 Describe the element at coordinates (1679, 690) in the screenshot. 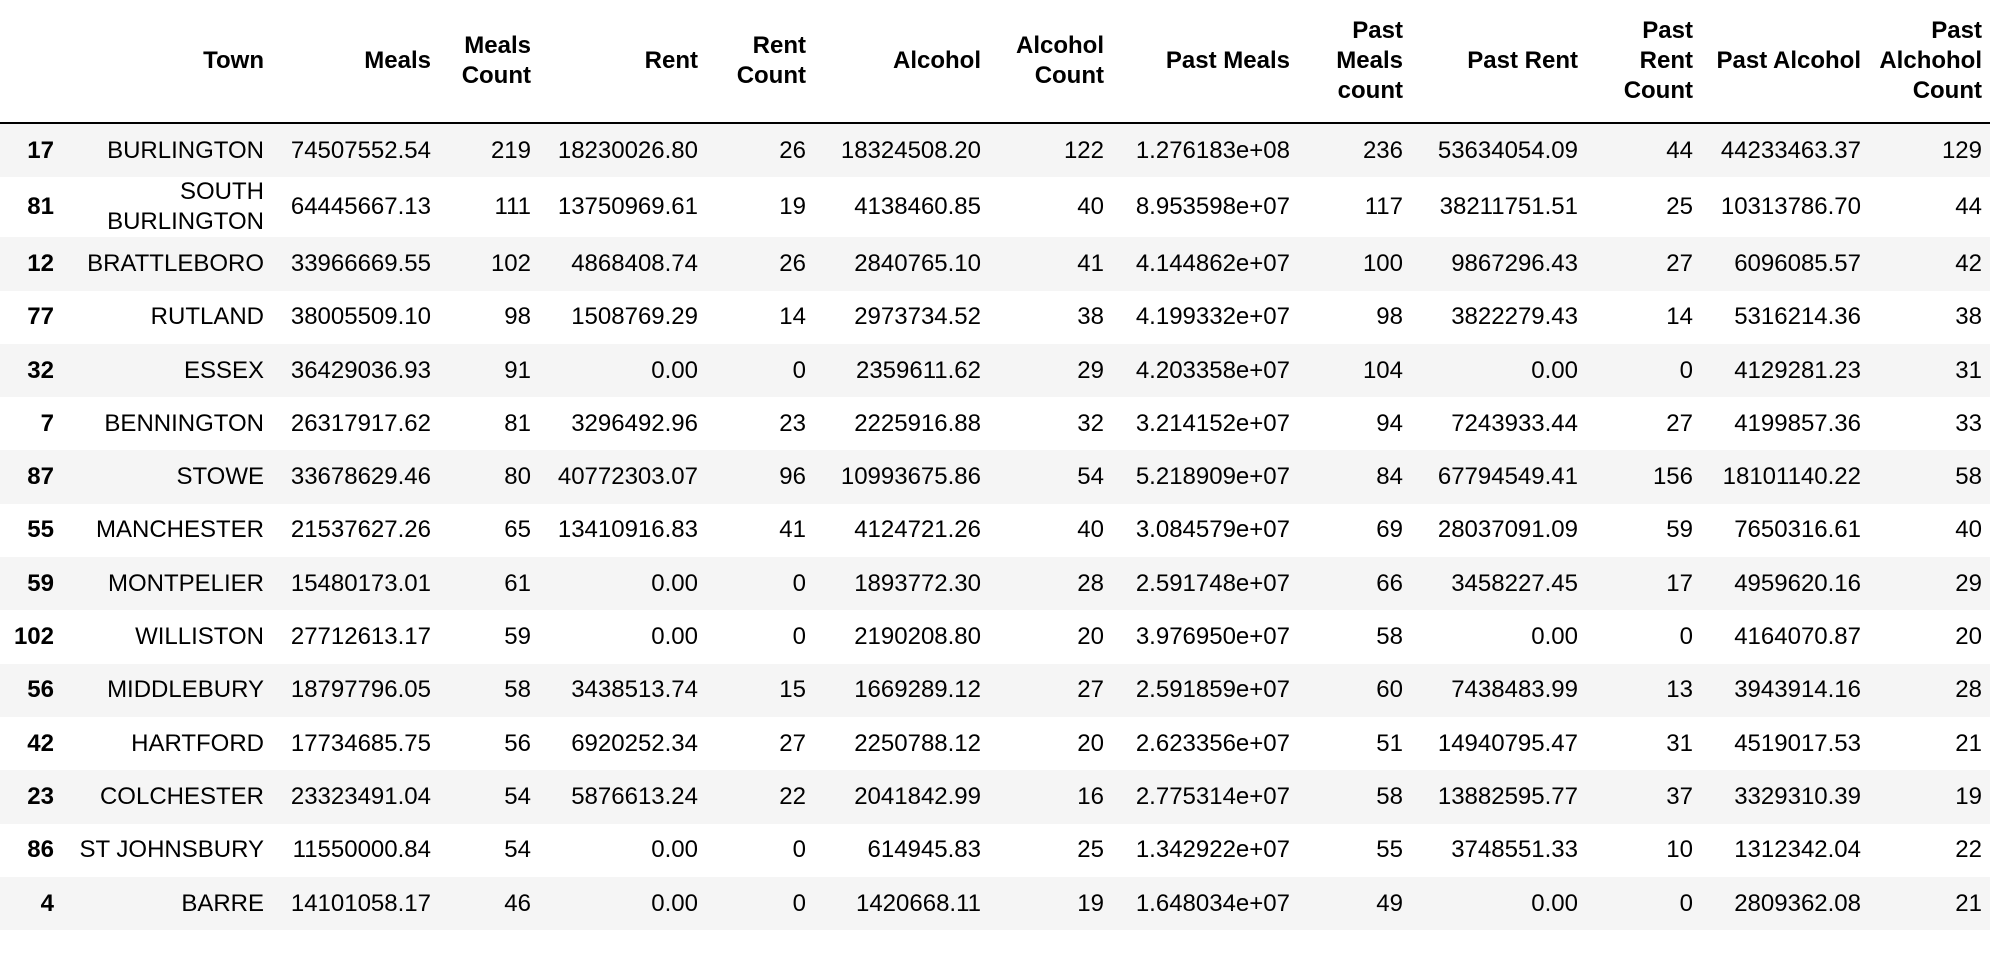

I see `past-rent-count-cell: 13` at that location.